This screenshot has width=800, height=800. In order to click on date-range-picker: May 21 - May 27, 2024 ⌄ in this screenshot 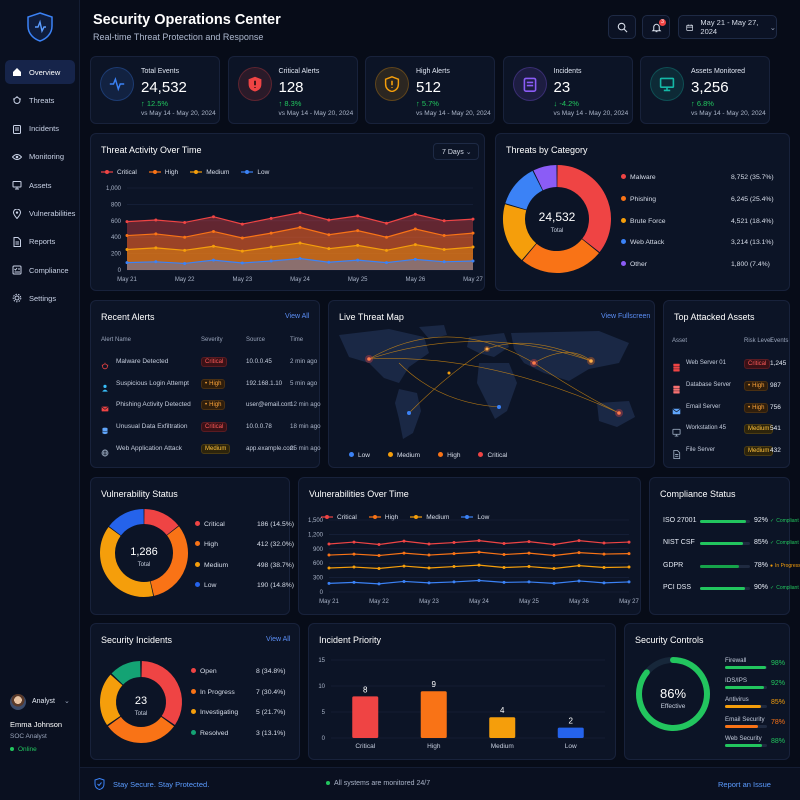, I will do `click(727, 27)`.